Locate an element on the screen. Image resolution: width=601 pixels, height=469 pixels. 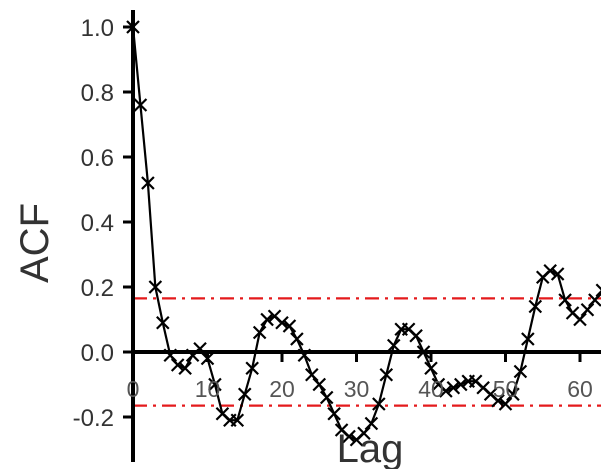
y-tick-label: 0.2 is located at coordinates (97, 288).